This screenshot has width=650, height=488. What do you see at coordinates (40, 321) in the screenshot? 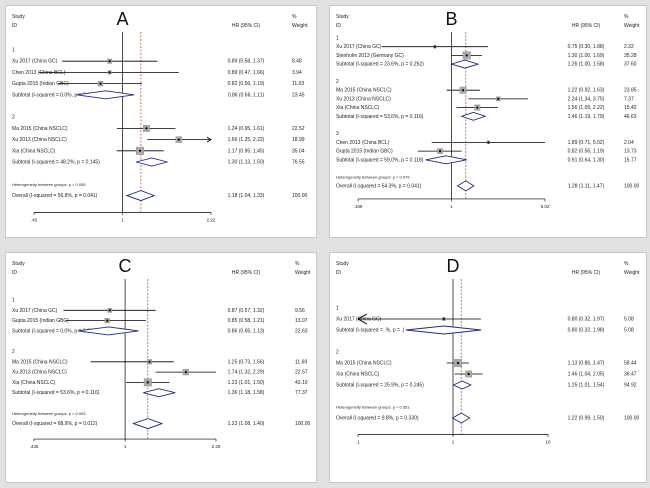
I see `study-label: Gupta 2015 (Indian GBC)` at bounding box center [40, 321].